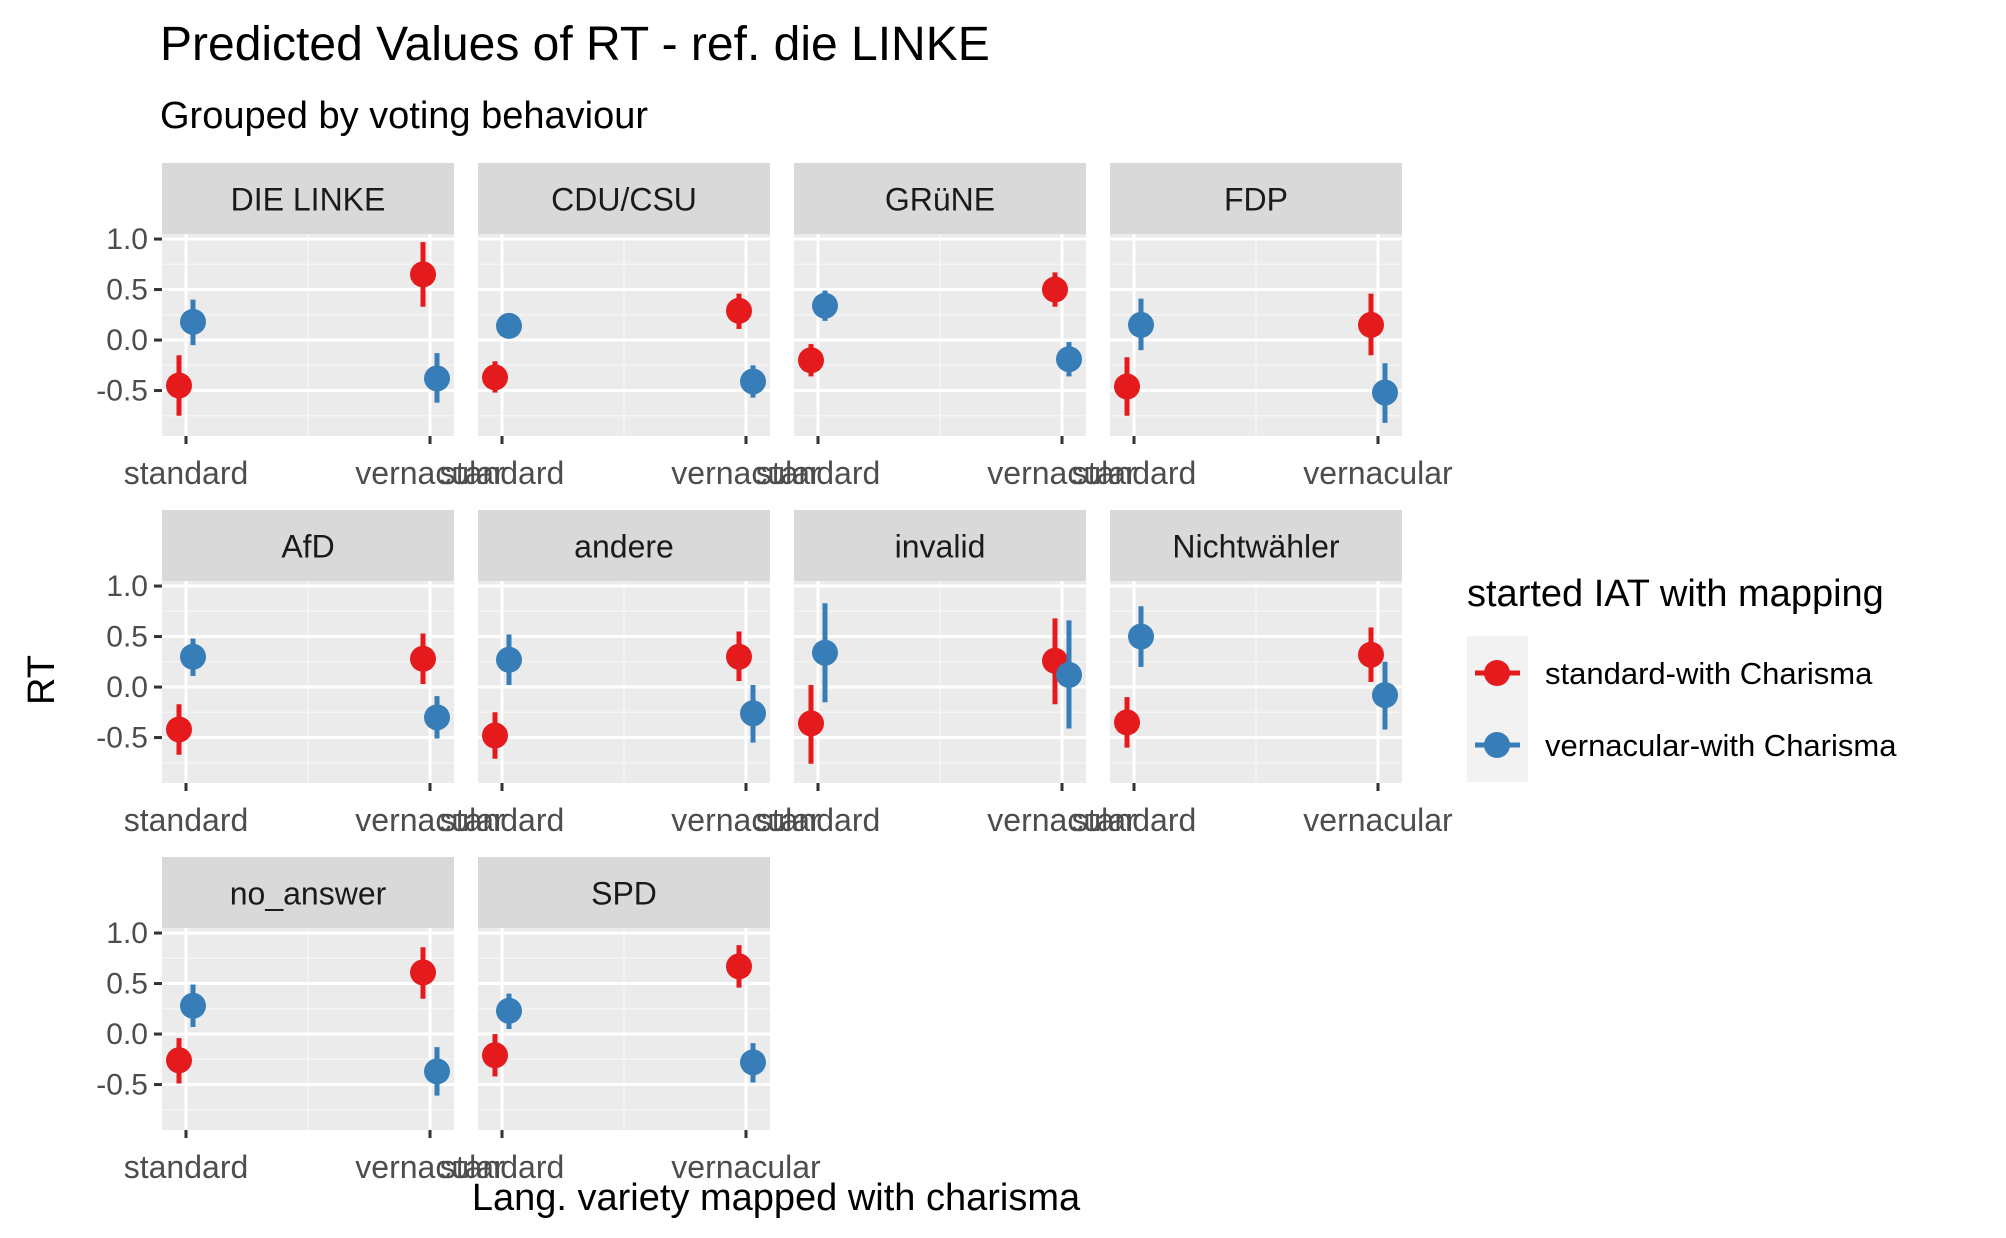 The width and height of the screenshot is (2006, 1238). I want to click on facet-andere: andere standard vernacular, so click(630, 674).